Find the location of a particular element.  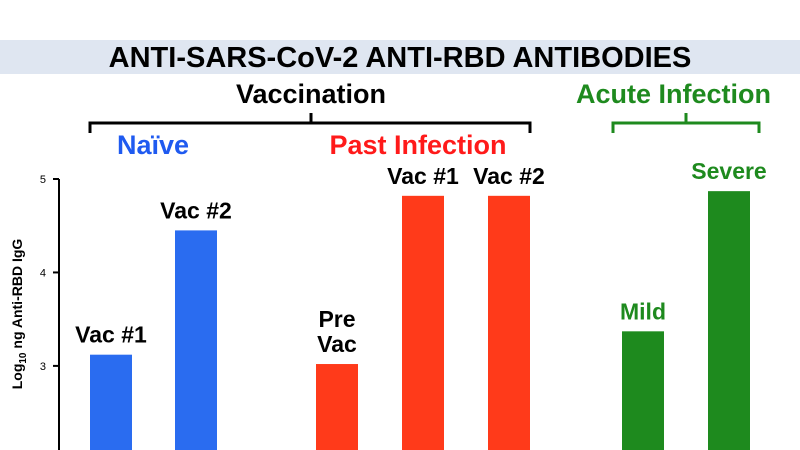

y-axis-ticks: 3 4 5 is located at coordinates (49, 273).